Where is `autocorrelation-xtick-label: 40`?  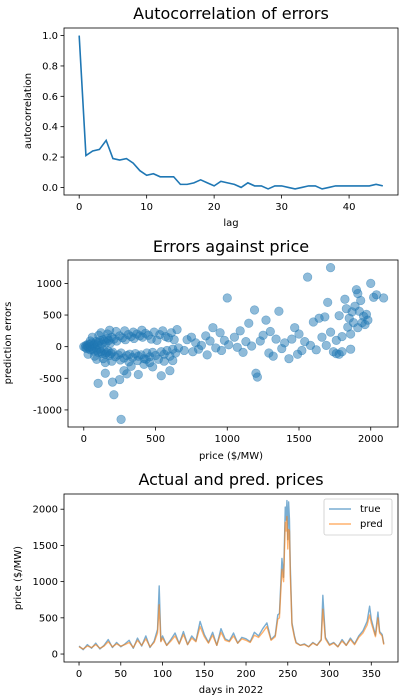
autocorrelation-xtick-label: 40 is located at coordinates (349, 207).